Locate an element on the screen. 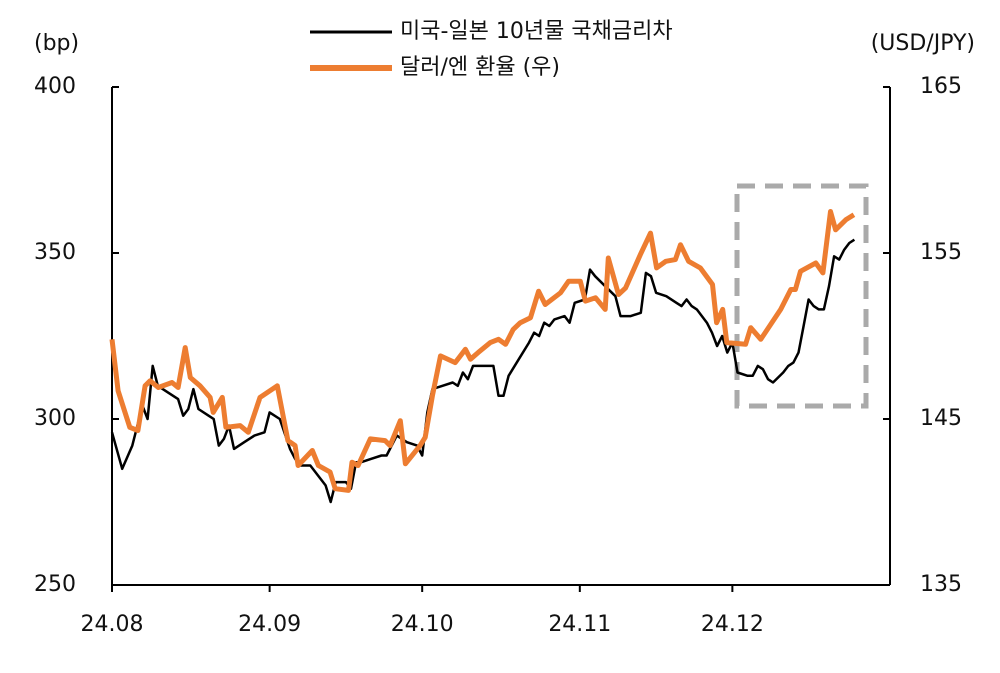 The height and width of the screenshot is (673, 1000). x-tick-label: 24.12 is located at coordinates (732, 624).